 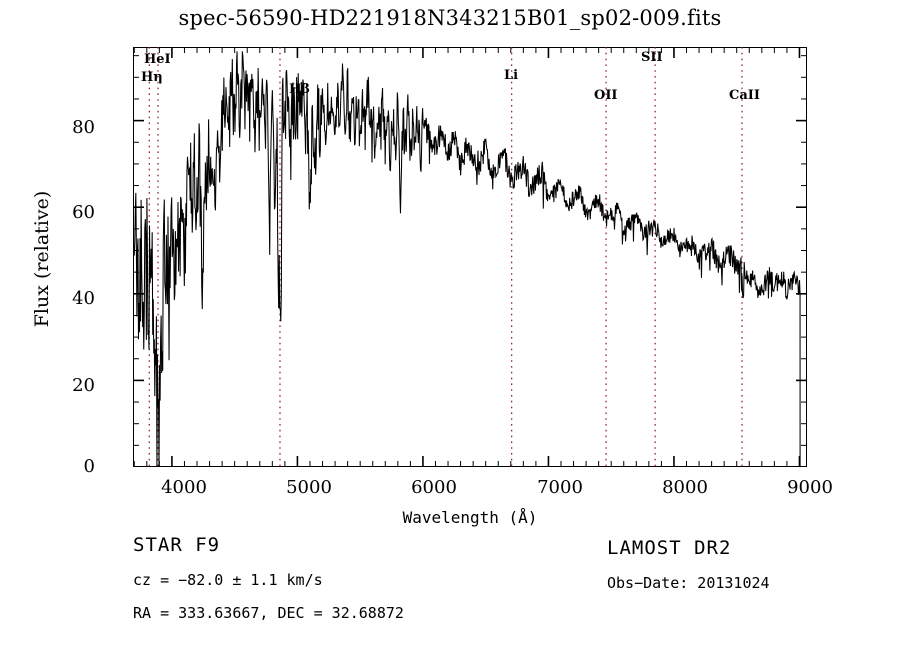 What do you see at coordinates (309, 487) in the screenshot?
I see `x-tick-label: 5000` at bounding box center [309, 487].